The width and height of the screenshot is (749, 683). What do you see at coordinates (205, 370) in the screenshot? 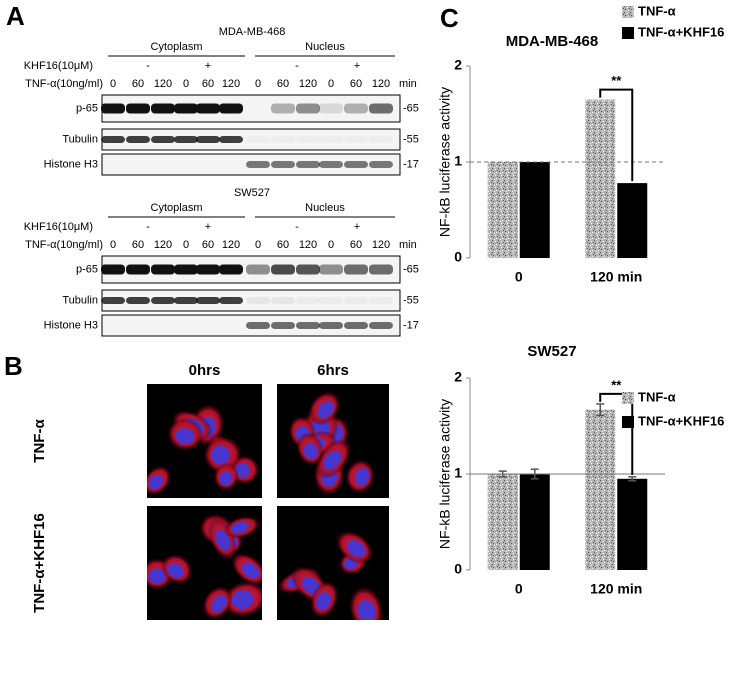
I see `column-label: 0hrs` at bounding box center [205, 370].